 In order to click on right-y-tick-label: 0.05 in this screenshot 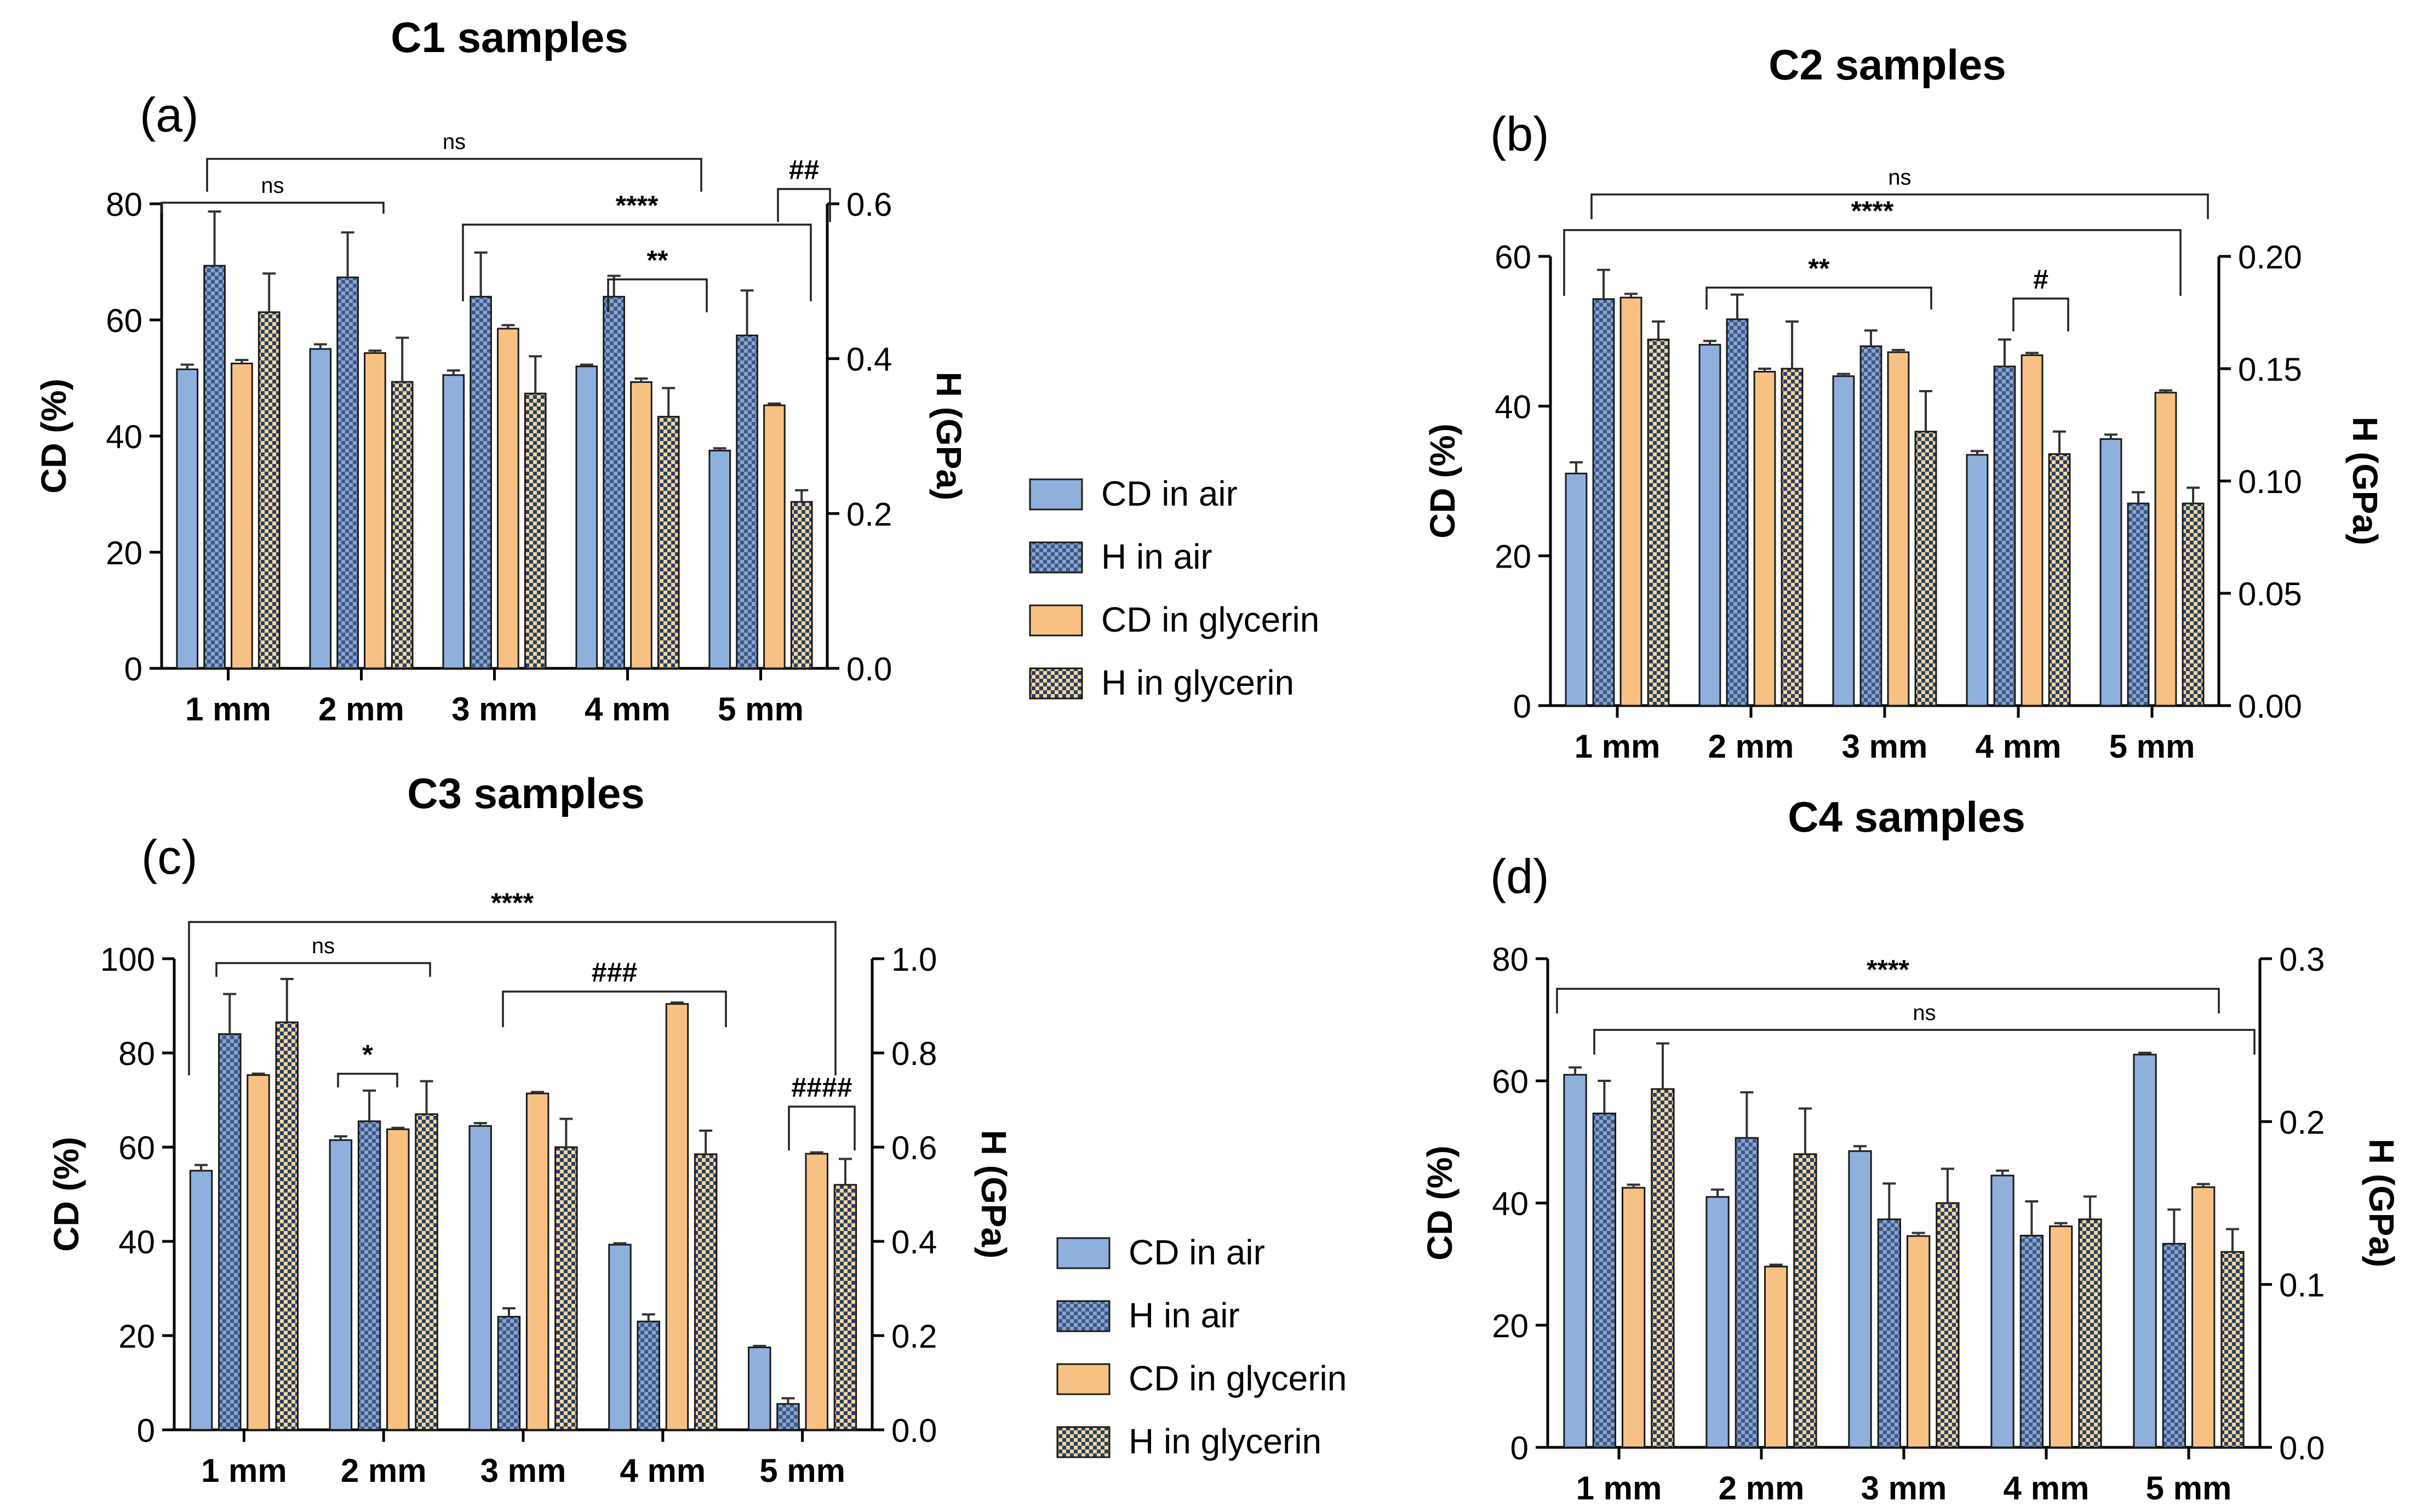, I will do `click(2270, 594)`.